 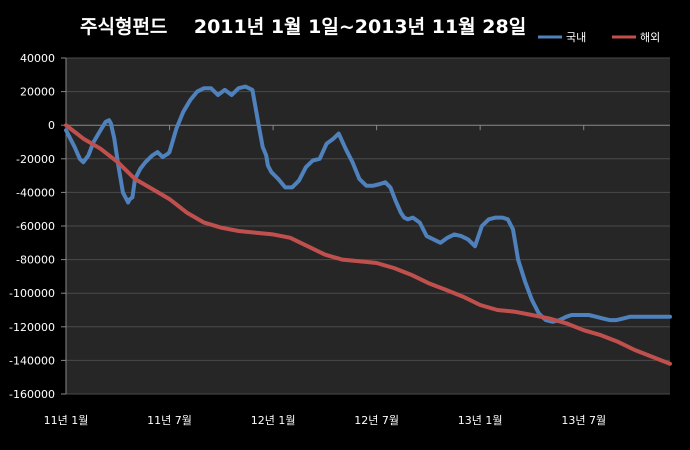 I want to click on y-tick-label: -20000, so click(x=35, y=159).